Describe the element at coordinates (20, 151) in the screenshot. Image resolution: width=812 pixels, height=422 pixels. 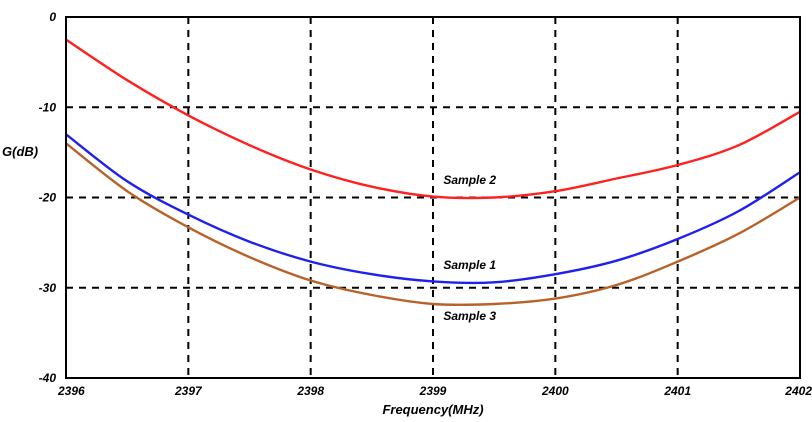
I see `y-axis-title: G(dB)` at that location.